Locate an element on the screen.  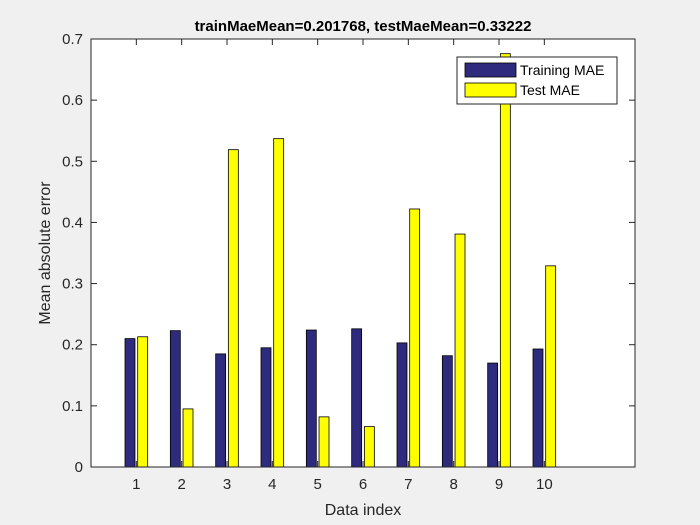
x-tick-label: 3 is located at coordinates (227, 484).